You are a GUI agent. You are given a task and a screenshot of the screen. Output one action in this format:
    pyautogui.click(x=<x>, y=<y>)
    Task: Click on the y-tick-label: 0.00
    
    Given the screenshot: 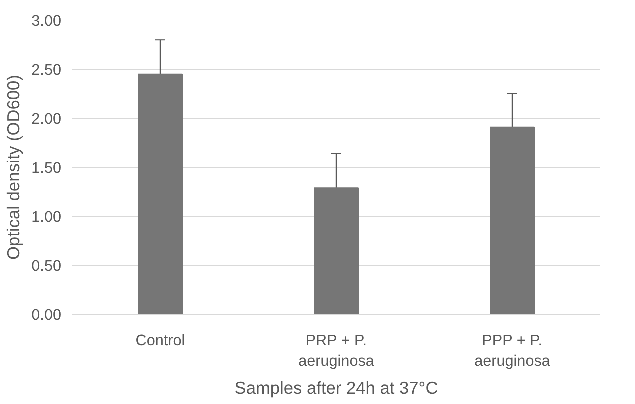 What is the action you would take?
    pyautogui.click(x=47, y=315)
    